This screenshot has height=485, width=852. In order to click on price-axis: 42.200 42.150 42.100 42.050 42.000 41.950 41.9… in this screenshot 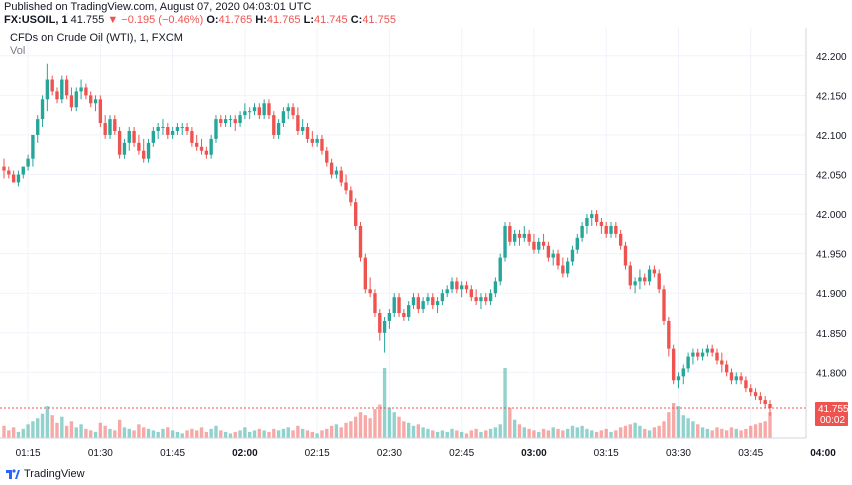, I will do `click(831, 216)`.